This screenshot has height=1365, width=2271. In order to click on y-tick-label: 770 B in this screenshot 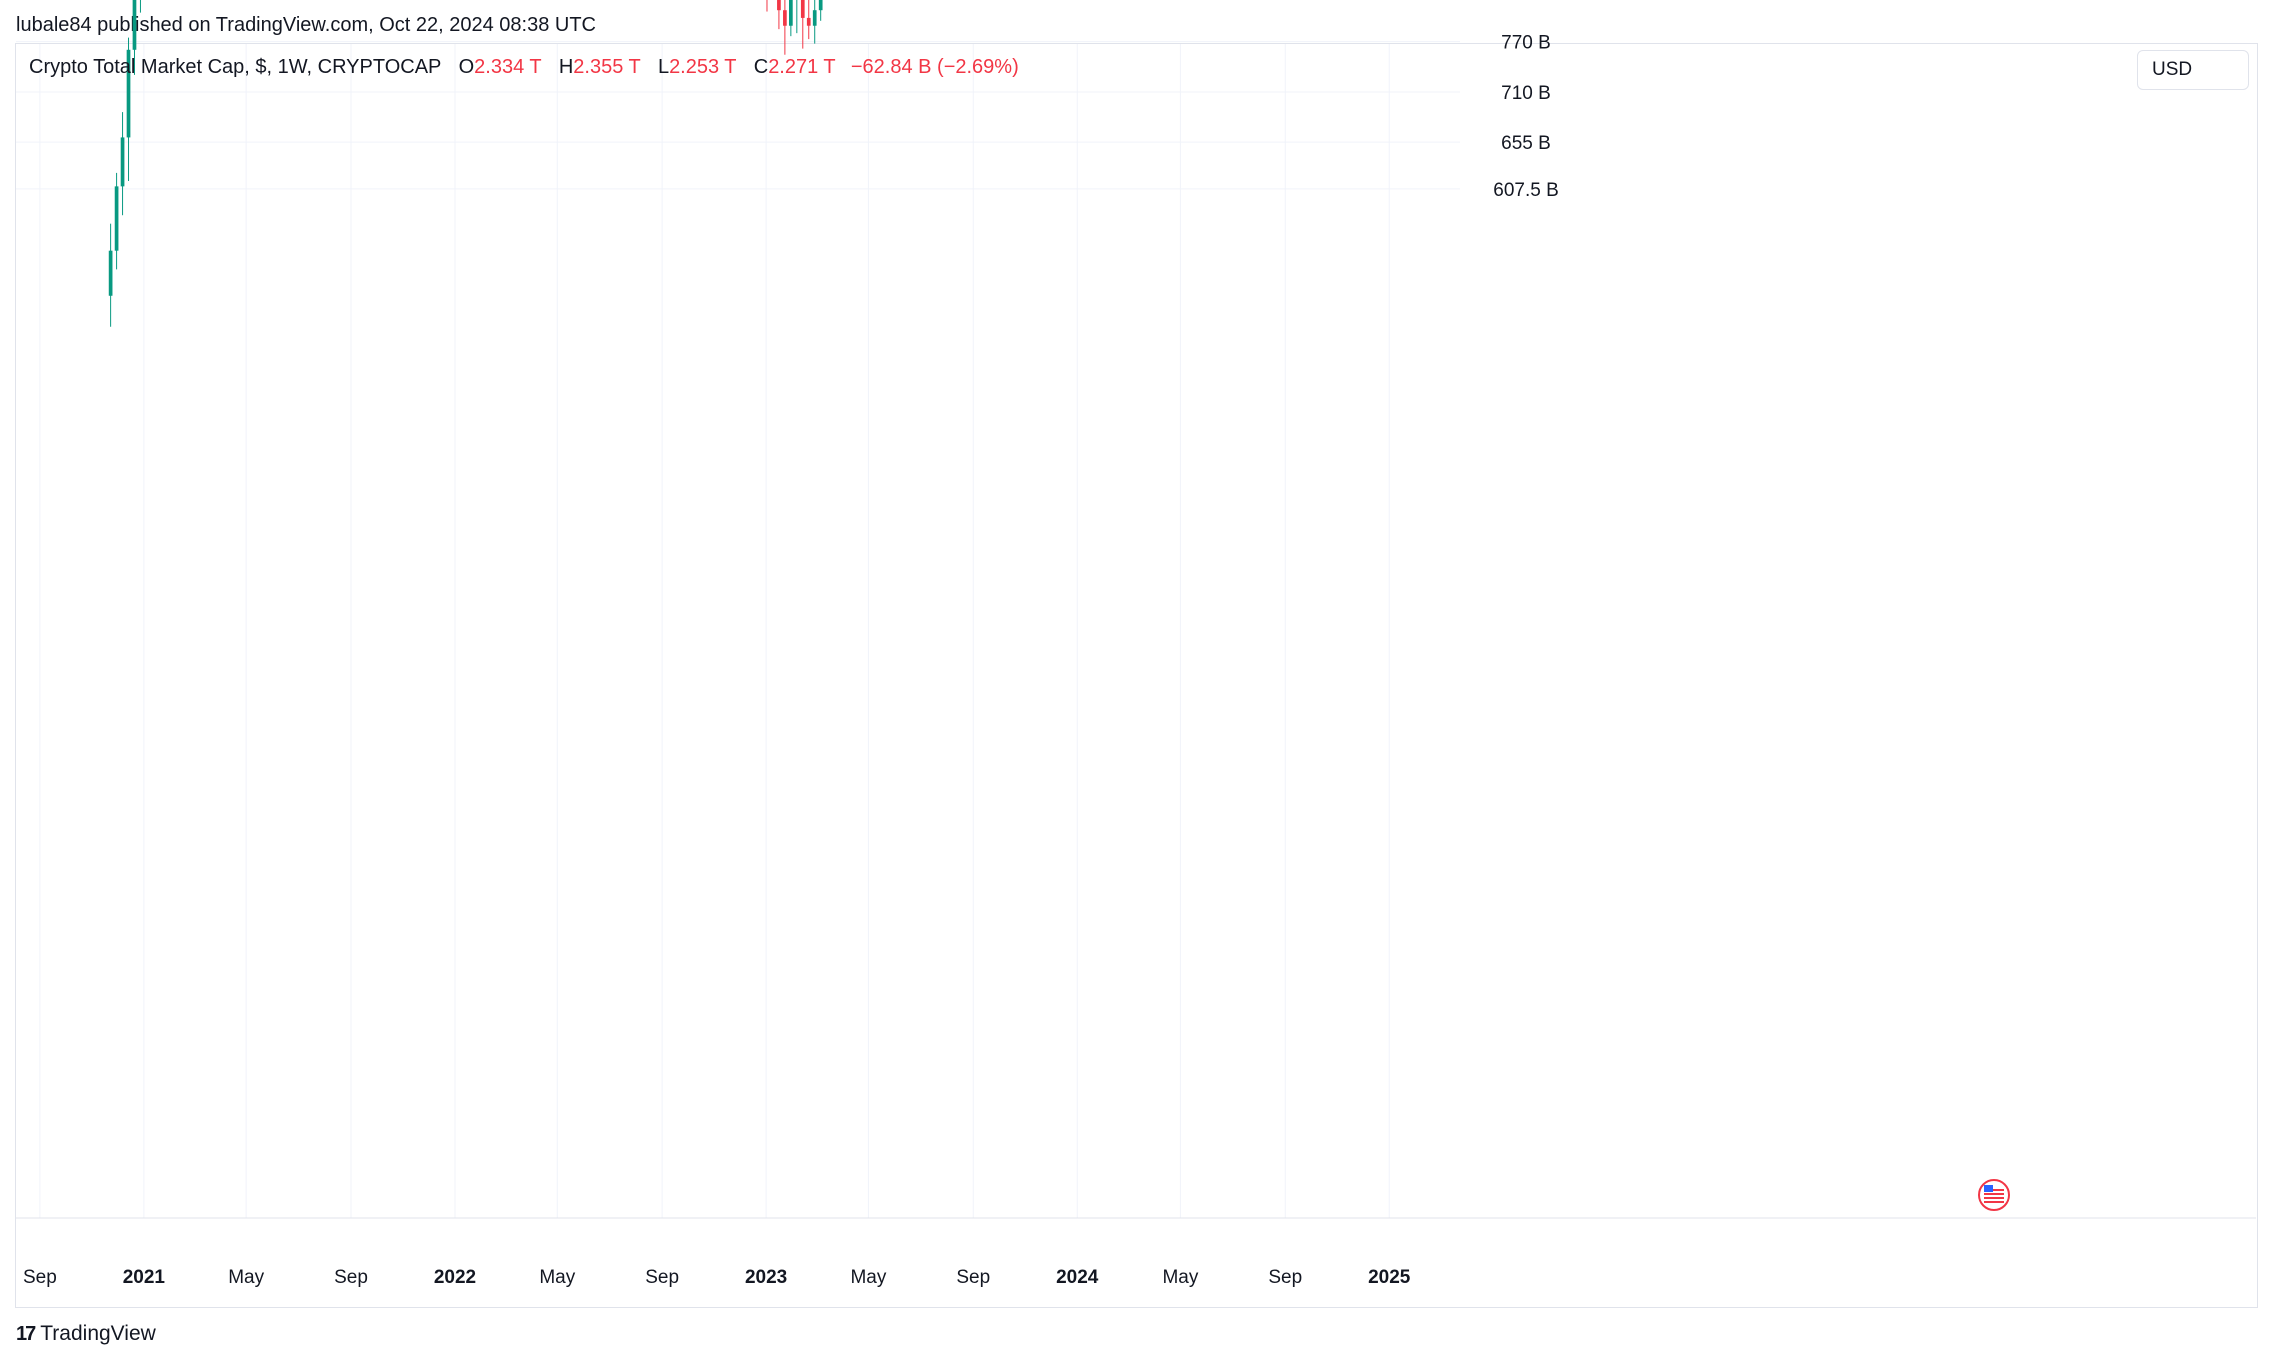, I will do `click(1526, 43)`.